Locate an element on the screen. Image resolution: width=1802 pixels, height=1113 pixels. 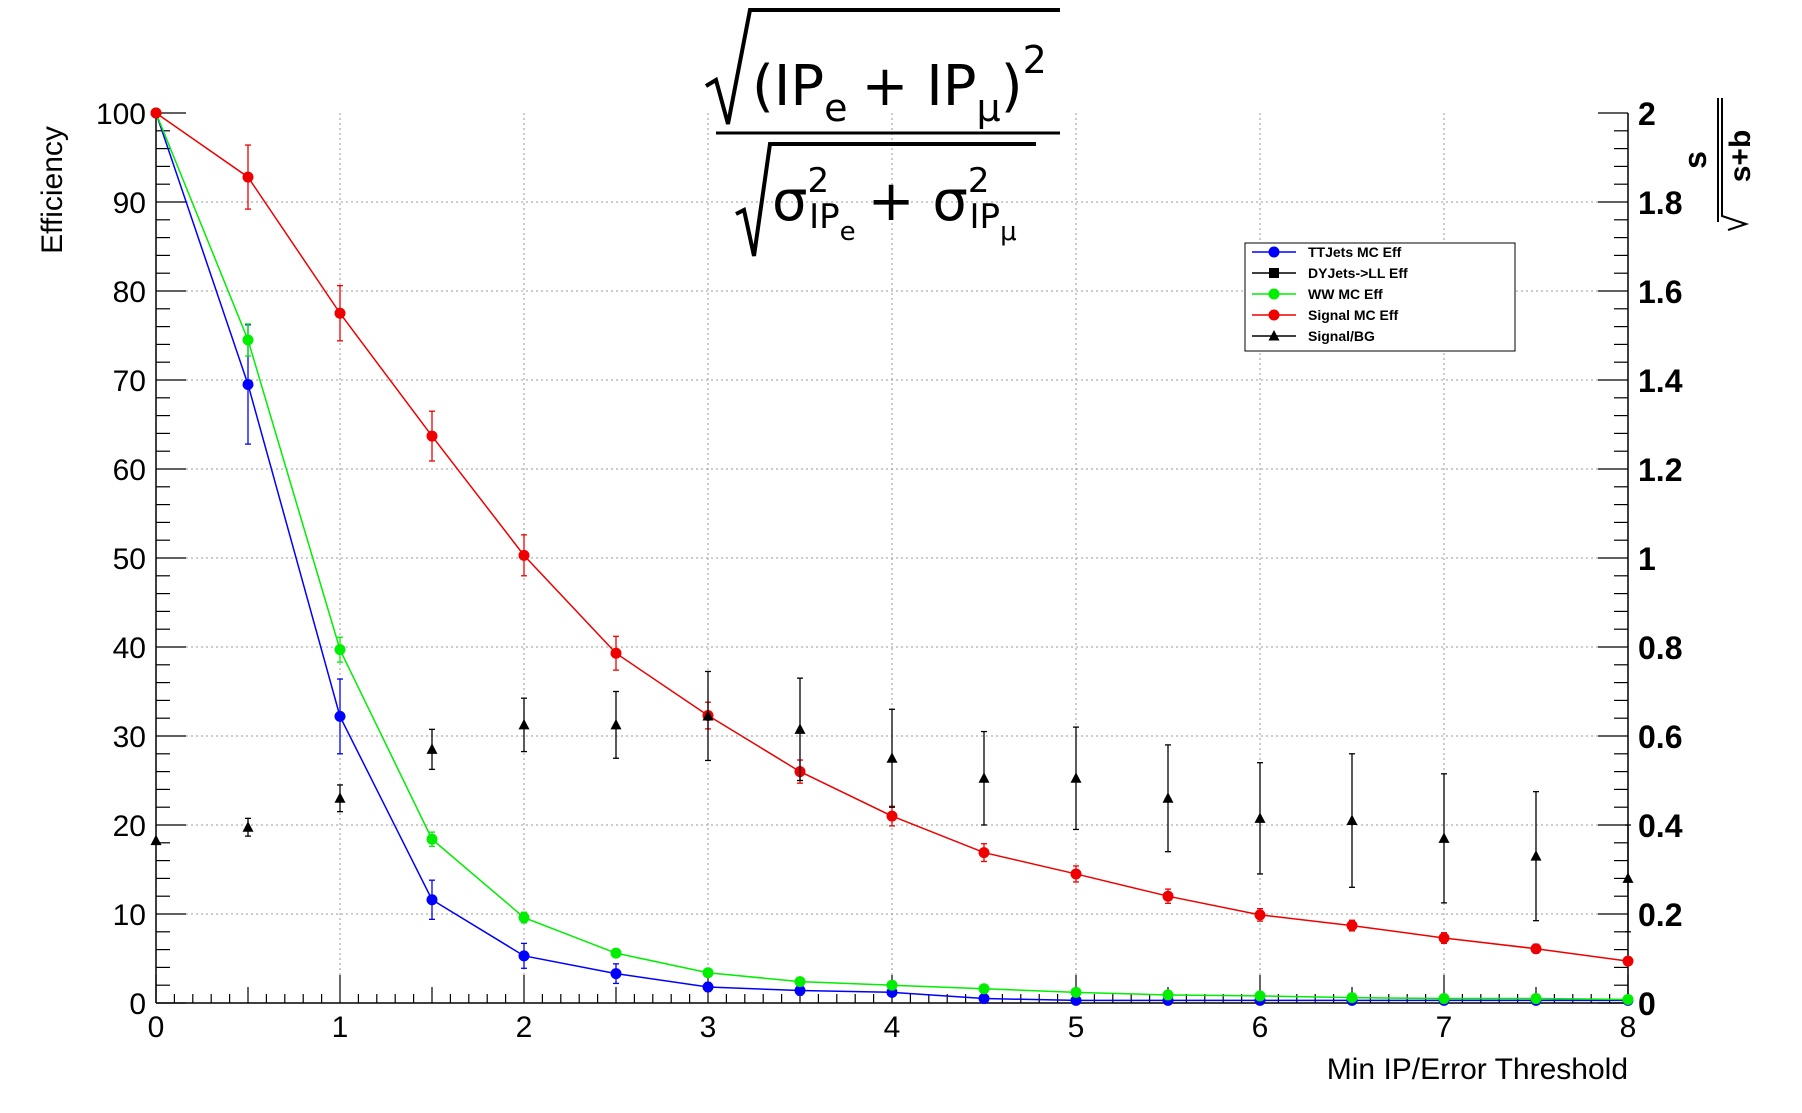
title-denominator-sqrt-sign is located at coordinates (885, 199).